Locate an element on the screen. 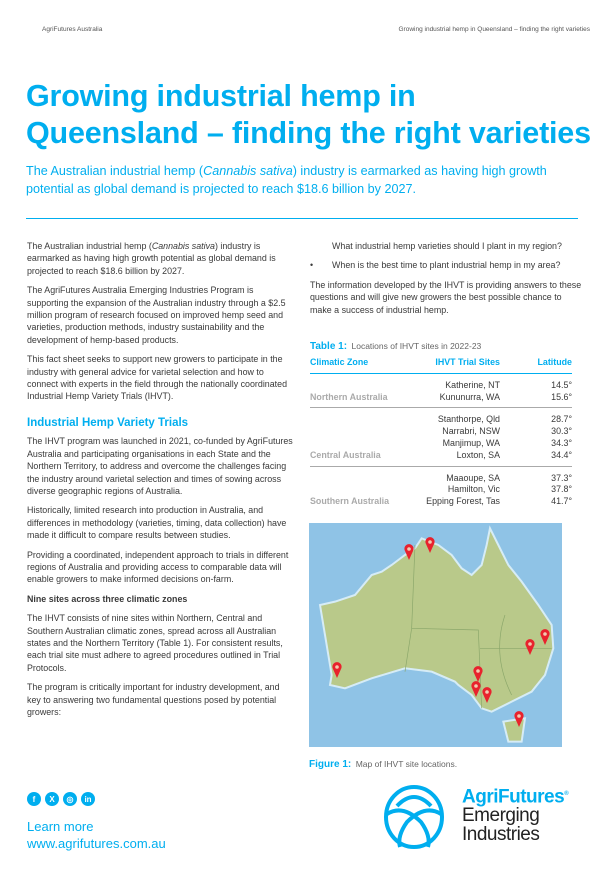  latitude-cell: 34.3° is located at coordinates (561, 442).